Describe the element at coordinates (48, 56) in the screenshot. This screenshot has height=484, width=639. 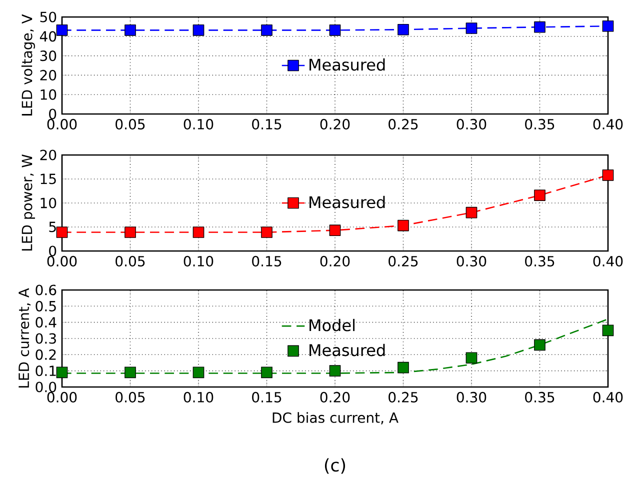
I see `y-tick-label: 30` at that location.